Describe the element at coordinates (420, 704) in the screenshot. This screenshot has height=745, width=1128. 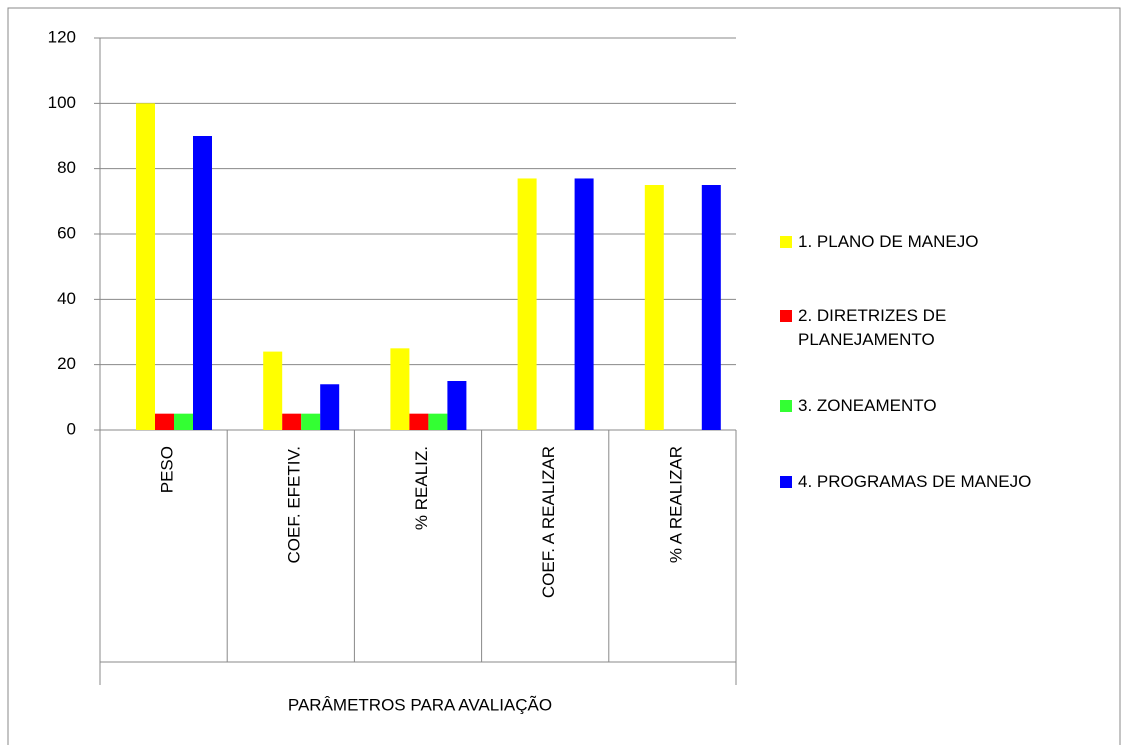
I see `x-axis-label: PARÂMETROS PARA AVALIAÇÃO` at that location.